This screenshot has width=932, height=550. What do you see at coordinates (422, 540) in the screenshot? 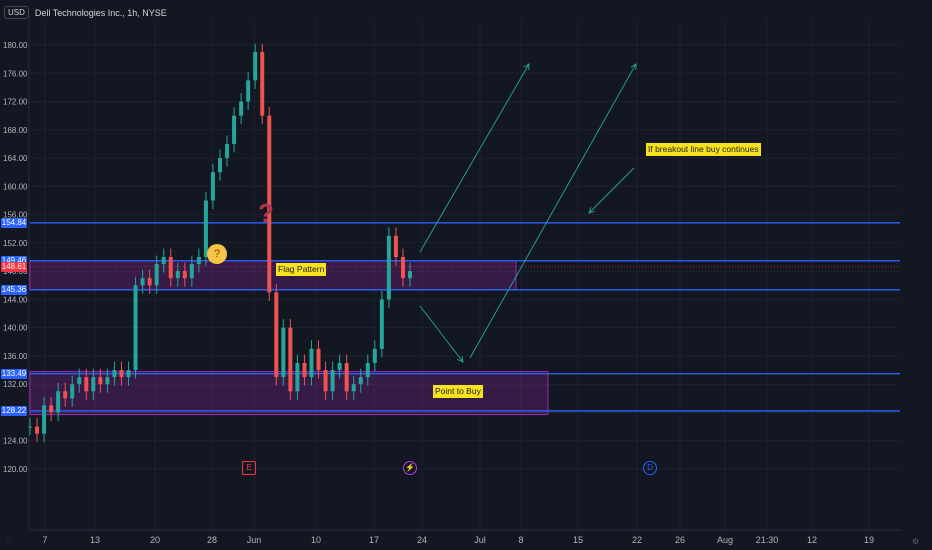
I see `x-tick-label: 24` at bounding box center [422, 540].